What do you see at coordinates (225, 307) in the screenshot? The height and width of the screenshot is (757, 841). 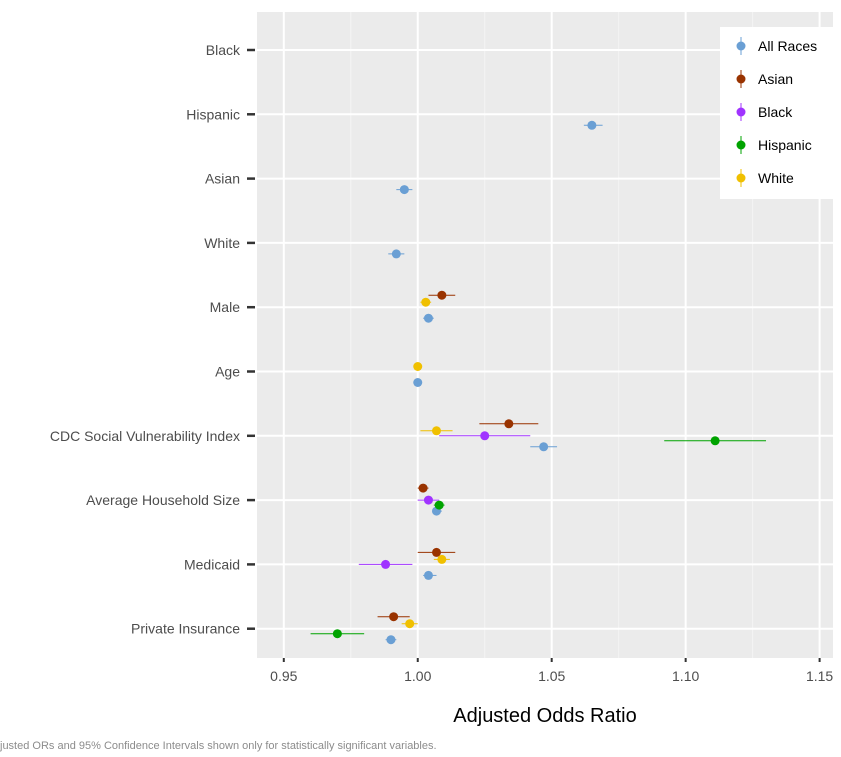 I see `y-tick-label: Male` at bounding box center [225, 307].